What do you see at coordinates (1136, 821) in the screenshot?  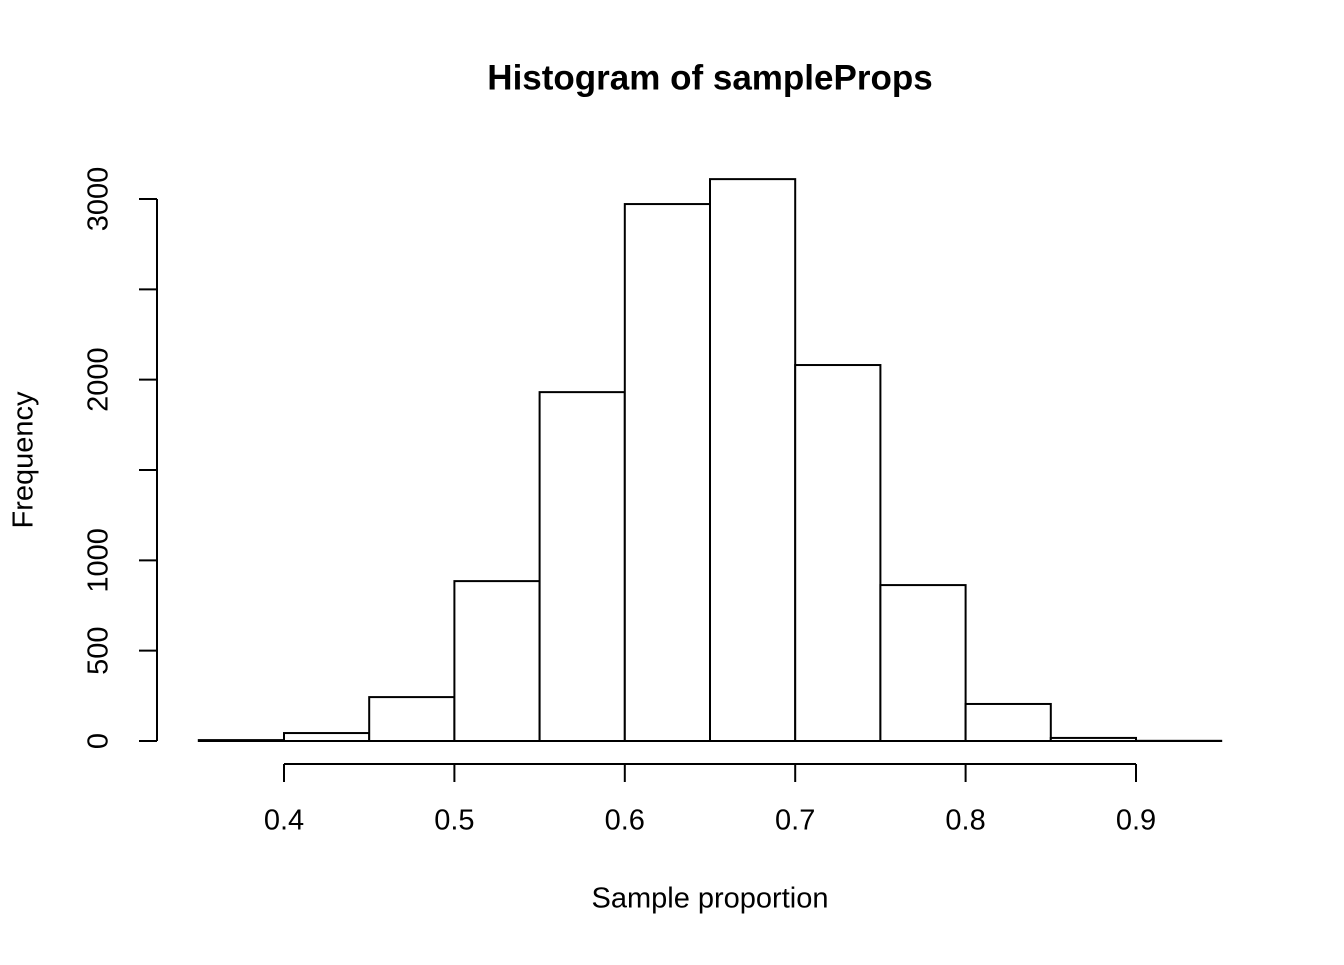 I see `x-tick-label: 0.9` at bounding box center [1136, 821].